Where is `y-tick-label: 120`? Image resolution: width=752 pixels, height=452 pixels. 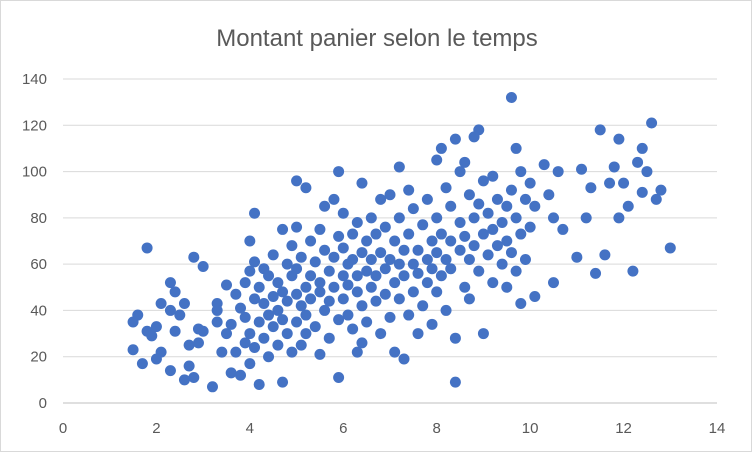 y-tick-label: 120 is located at coordinates (34, 125).